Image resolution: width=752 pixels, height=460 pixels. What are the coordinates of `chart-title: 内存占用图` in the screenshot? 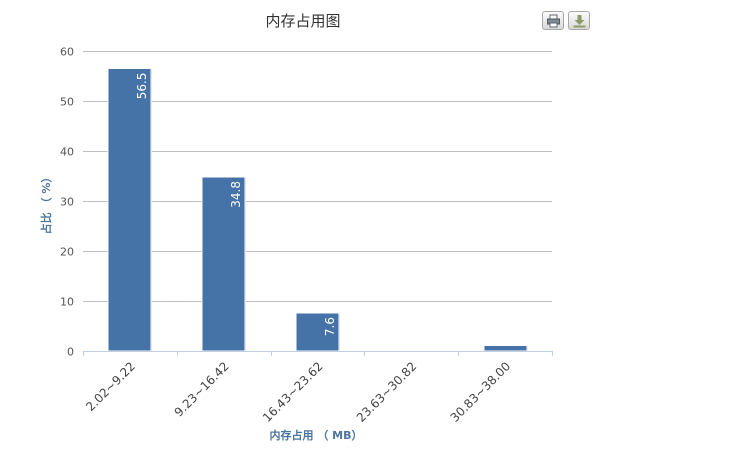 It's located at (302, 21).